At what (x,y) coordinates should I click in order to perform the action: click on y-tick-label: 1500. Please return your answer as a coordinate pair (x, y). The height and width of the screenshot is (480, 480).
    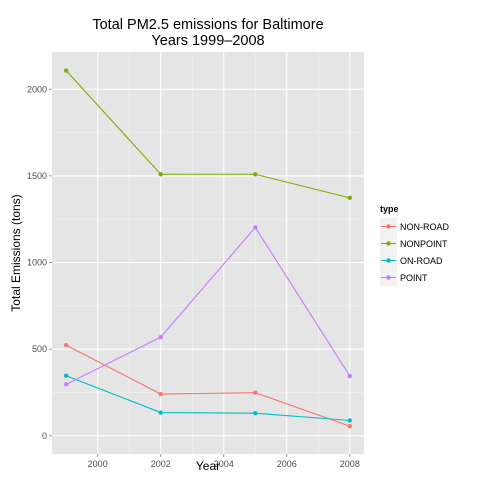
    Looking at the image, I should click on (37, 176).